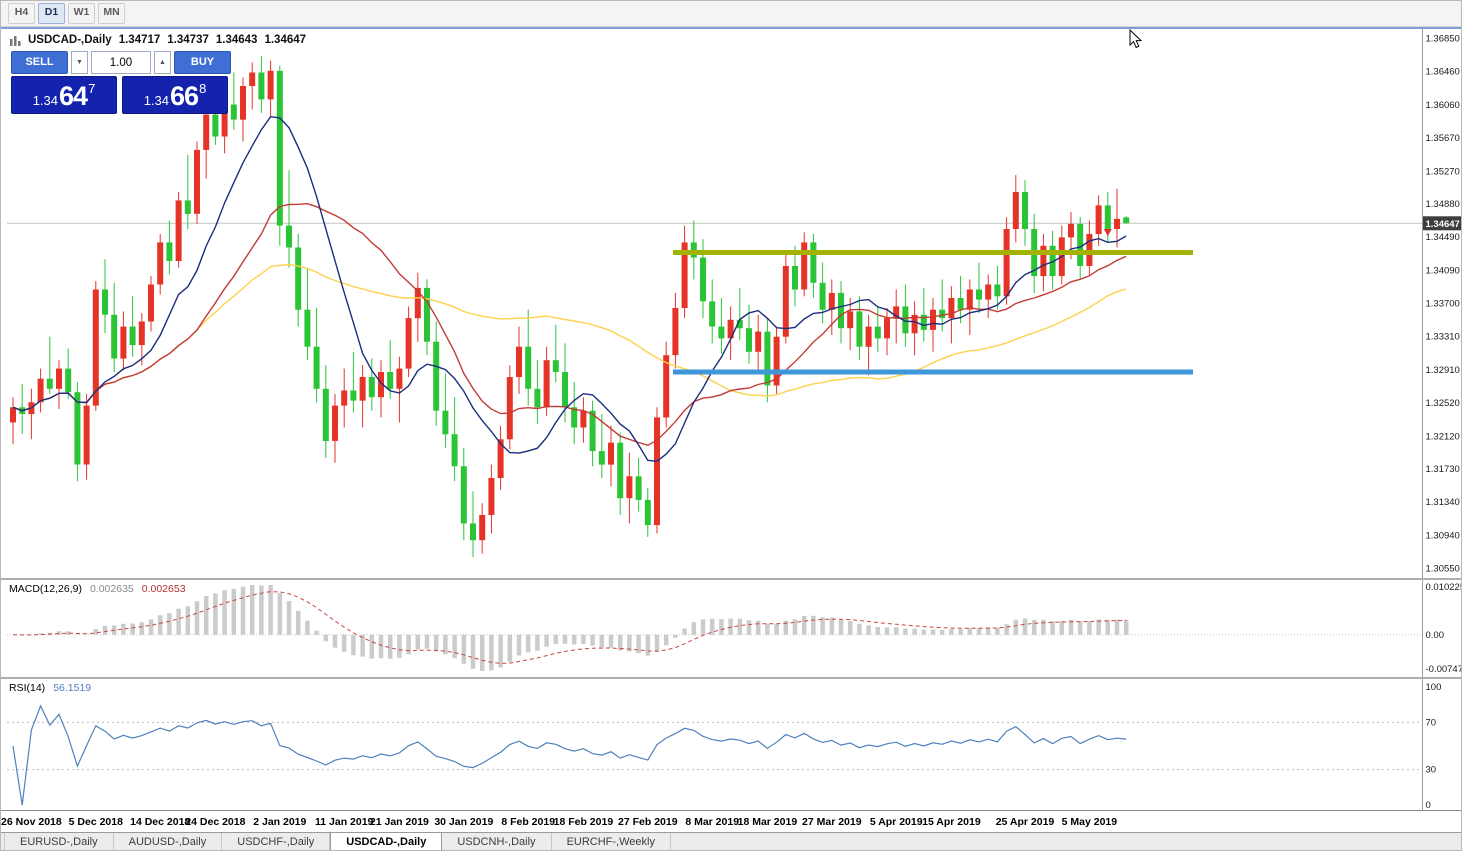  I want to click on symbol-period-title: USDCAD-,Daily, so click(70, 40).